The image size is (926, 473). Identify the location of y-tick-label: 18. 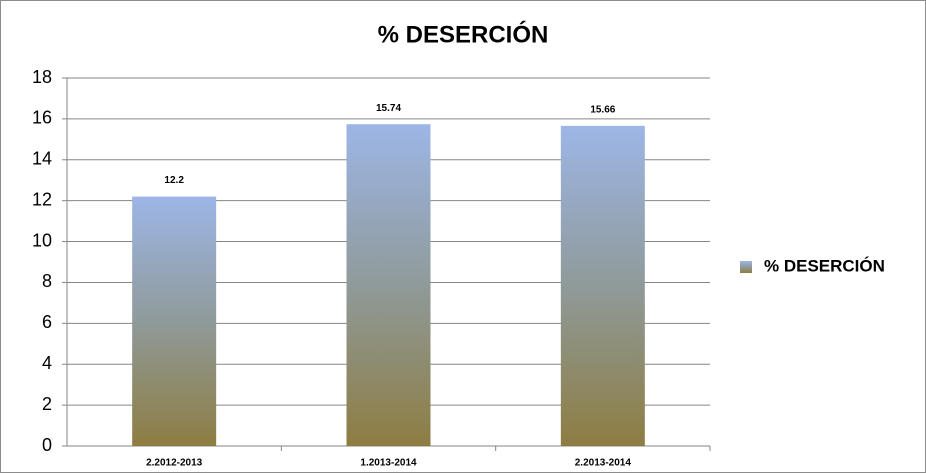
(42, 77).